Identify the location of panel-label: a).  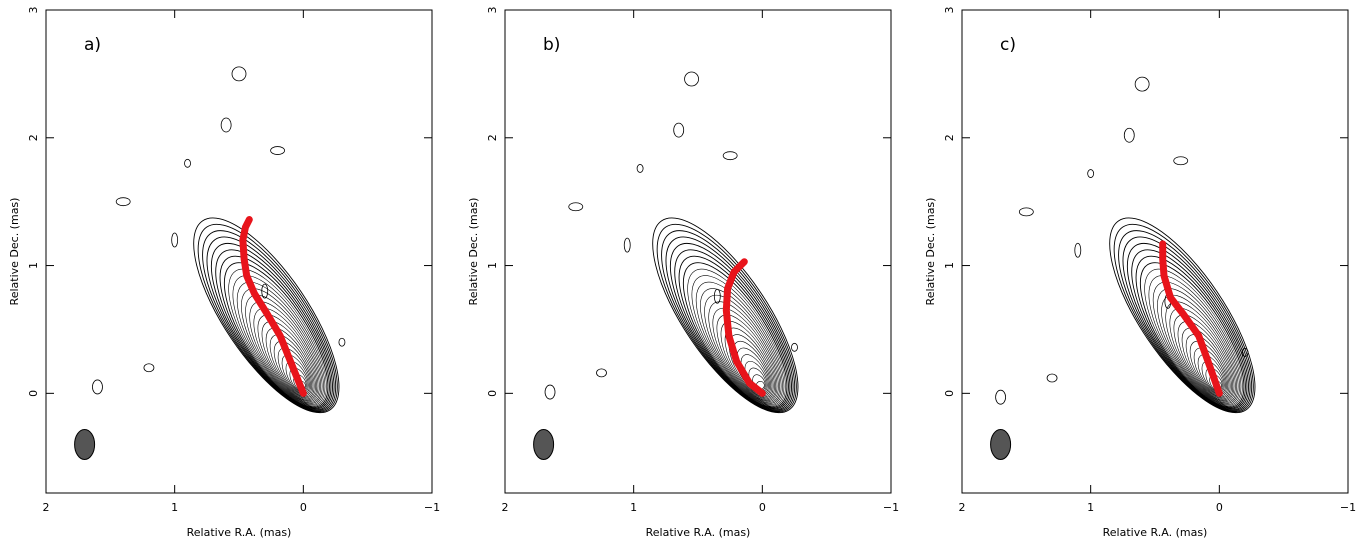
(92, 45).